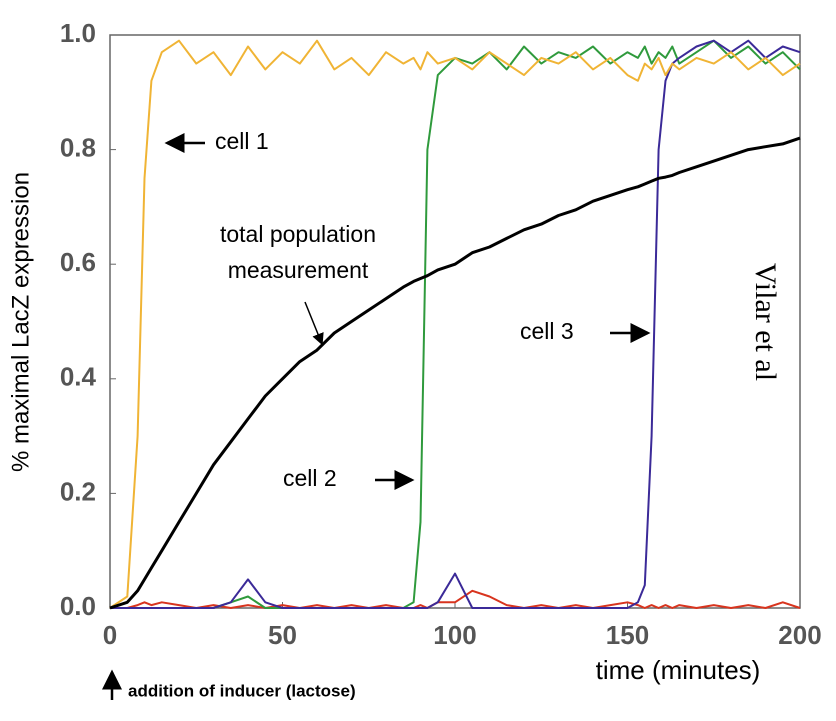 Image resolution: width=836 pixels, height=721 pixels. What do you see at coordinates (20, 322) in the screenshot?
I see `y-axis-label: % maximal LacZ expression` at bounding box center [20, 322].